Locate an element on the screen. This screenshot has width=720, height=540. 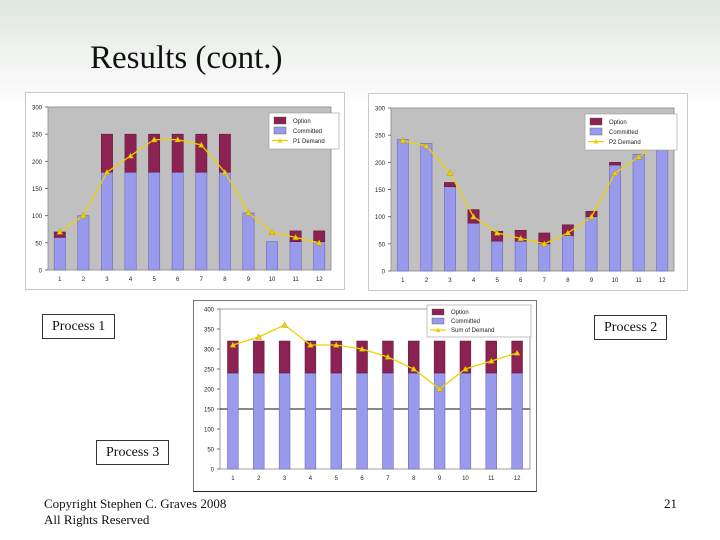
legend-box is located at coordinates (479, 321).